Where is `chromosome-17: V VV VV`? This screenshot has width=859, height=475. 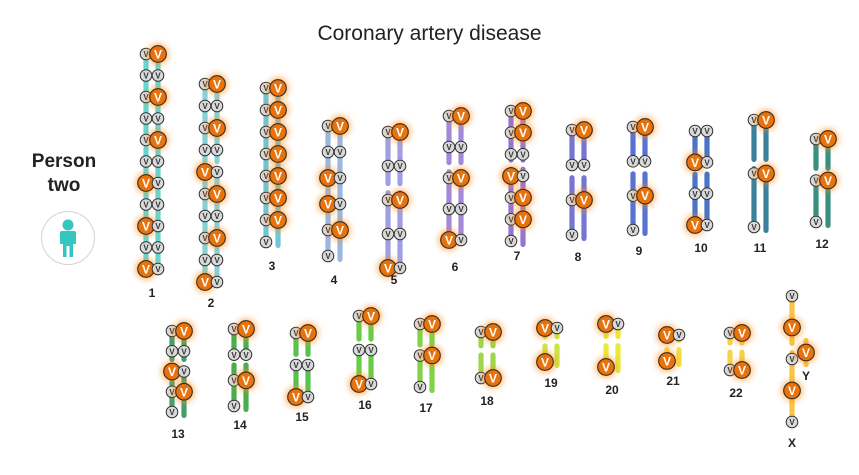 chromosome-17: V VV VV is located at coordinates (428, 353).